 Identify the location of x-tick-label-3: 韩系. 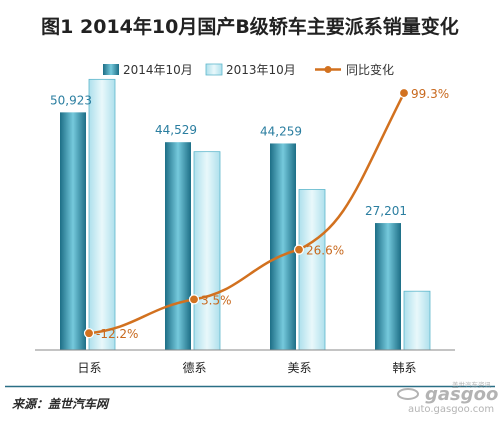
(404, 367).